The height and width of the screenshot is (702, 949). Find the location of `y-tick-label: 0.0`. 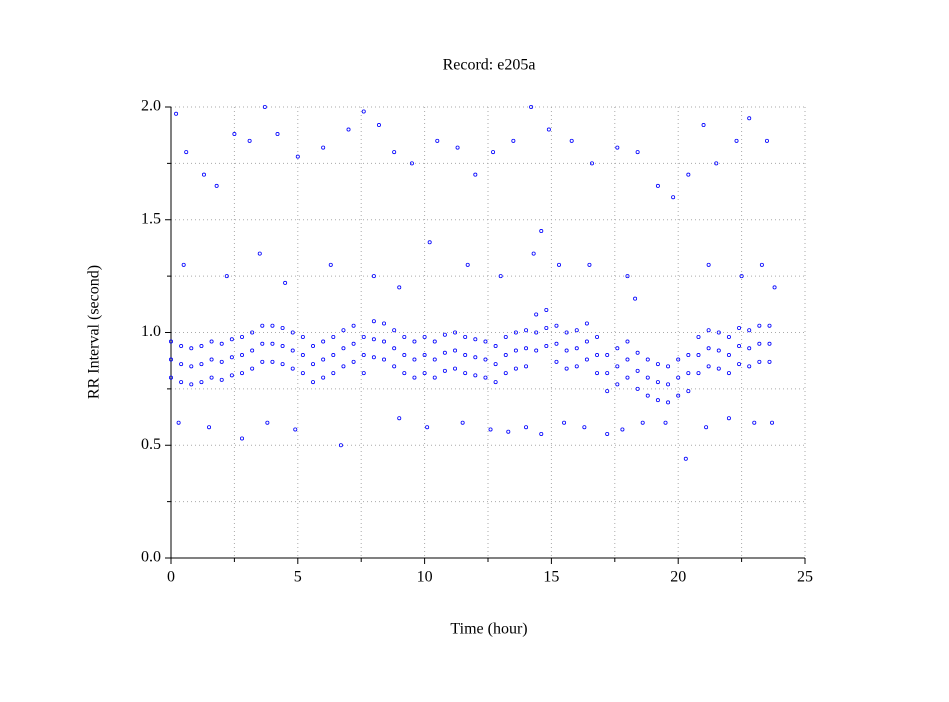

y-tick-label: 0.0 is located at coordinates (151, 557).